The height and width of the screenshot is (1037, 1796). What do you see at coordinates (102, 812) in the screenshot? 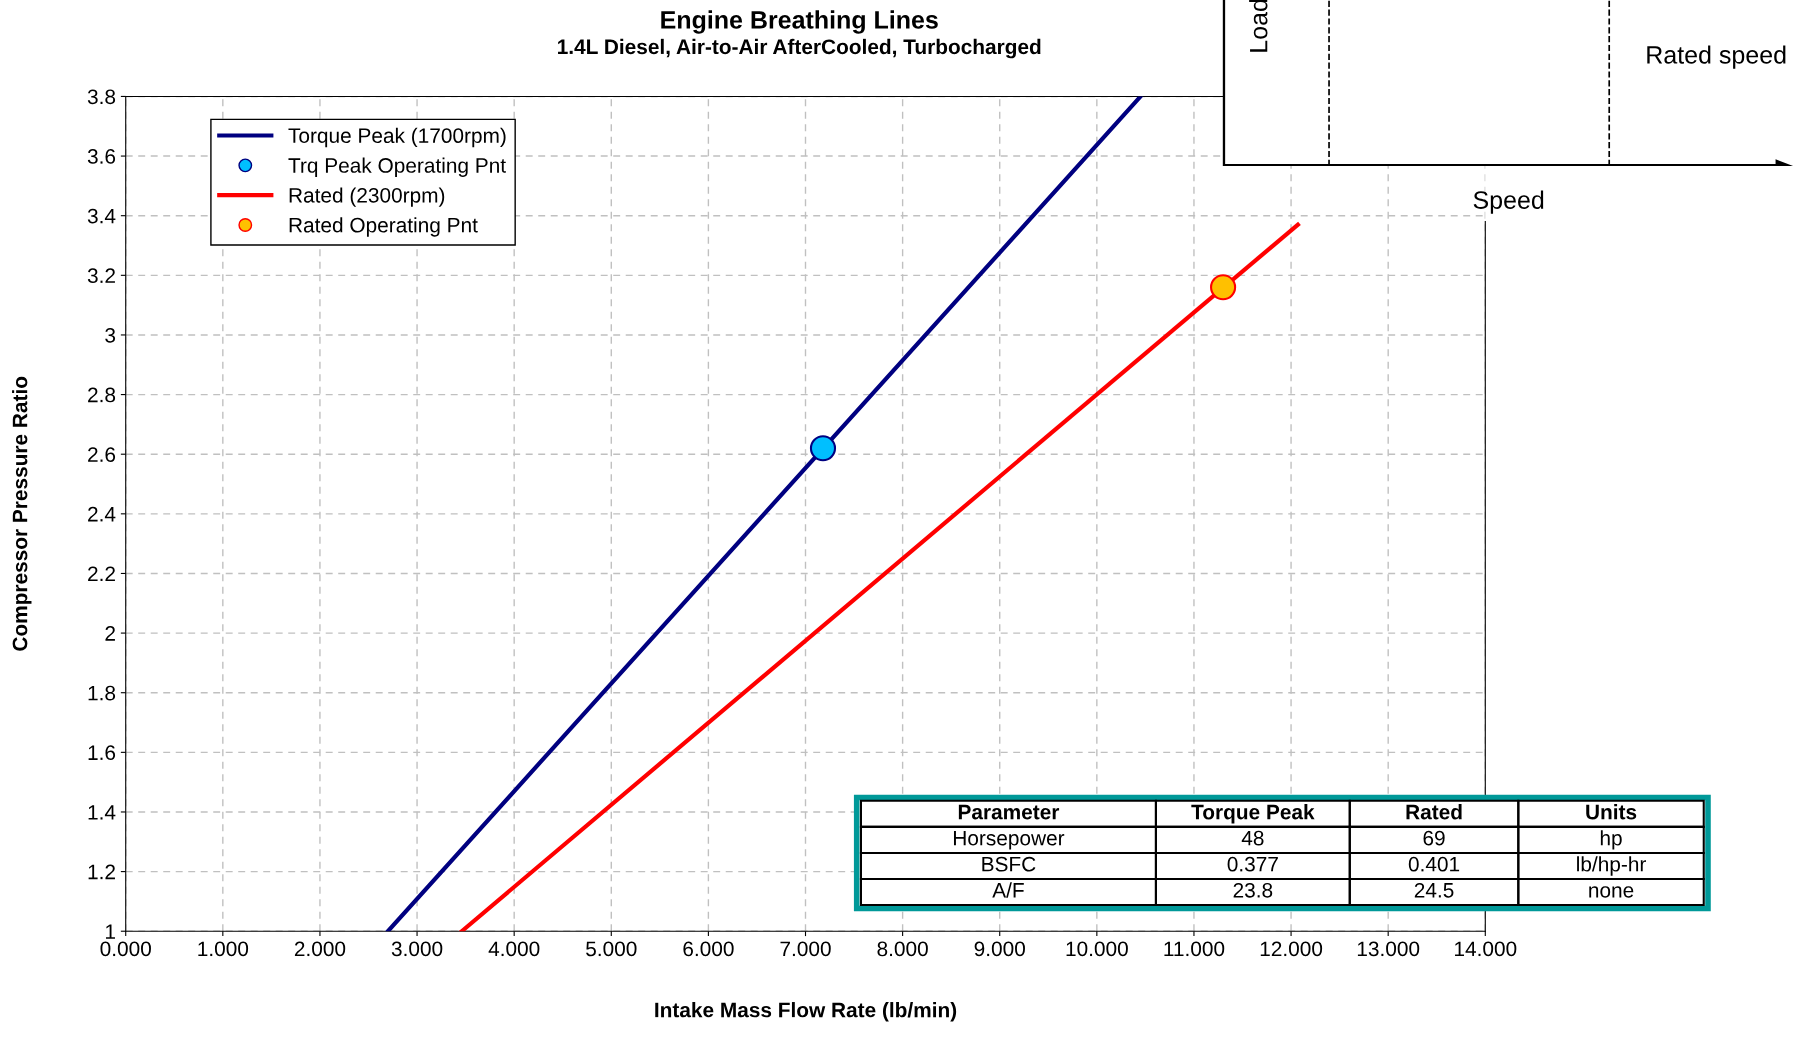
I see `y-tick-label: 1.4` at bounding box center [102, 812].